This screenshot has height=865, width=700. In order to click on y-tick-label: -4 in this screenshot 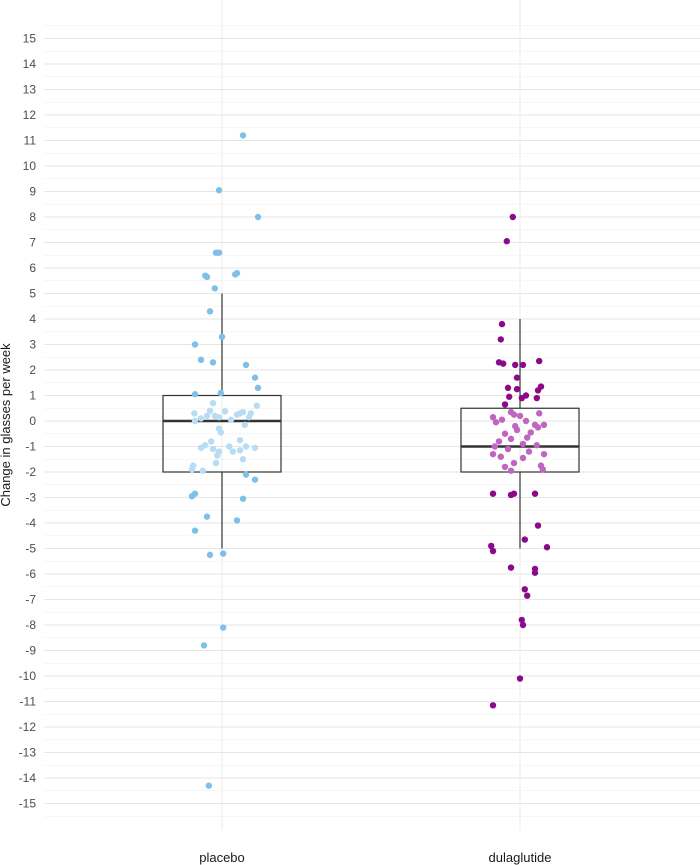, I will do `click(30, 523)`.